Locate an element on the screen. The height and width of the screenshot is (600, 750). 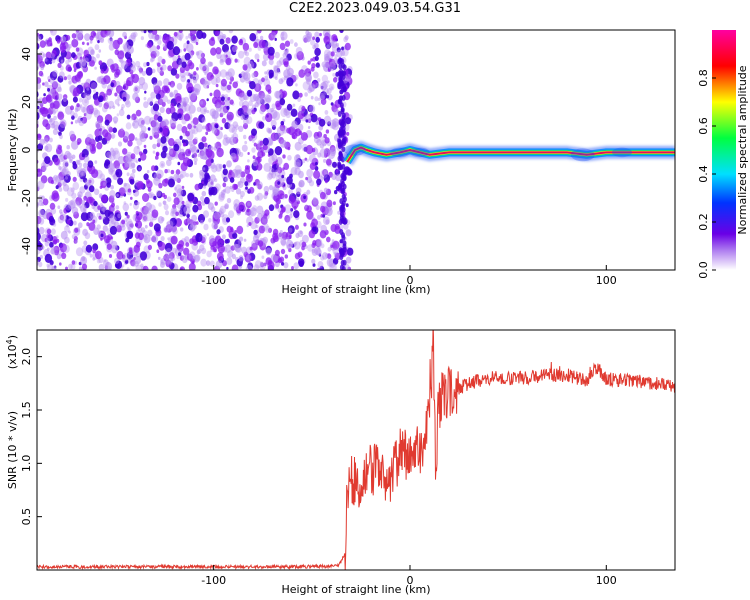
colorbar-tick-label: 0.6 is located at coordinates (703, 126).